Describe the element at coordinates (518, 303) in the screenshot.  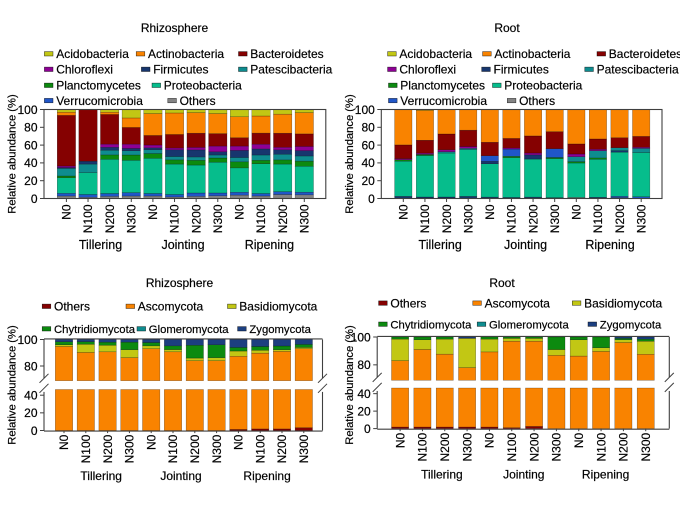
I see `svg-text: Ascomycota` at that location.